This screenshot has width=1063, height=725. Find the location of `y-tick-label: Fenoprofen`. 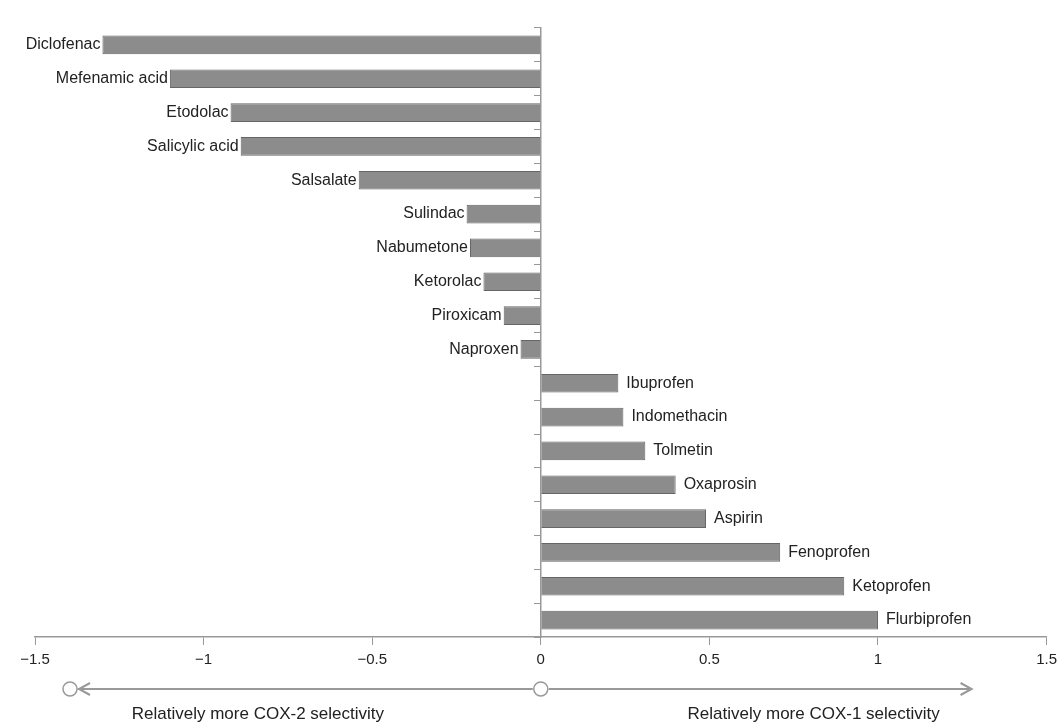

y-tick-label: Fenoprofen is located at coordinates (829, 551).